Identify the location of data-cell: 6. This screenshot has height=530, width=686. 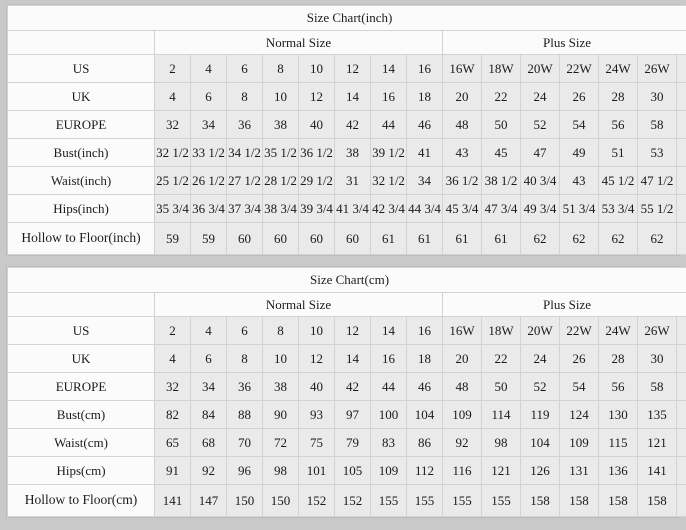
(208, 96).